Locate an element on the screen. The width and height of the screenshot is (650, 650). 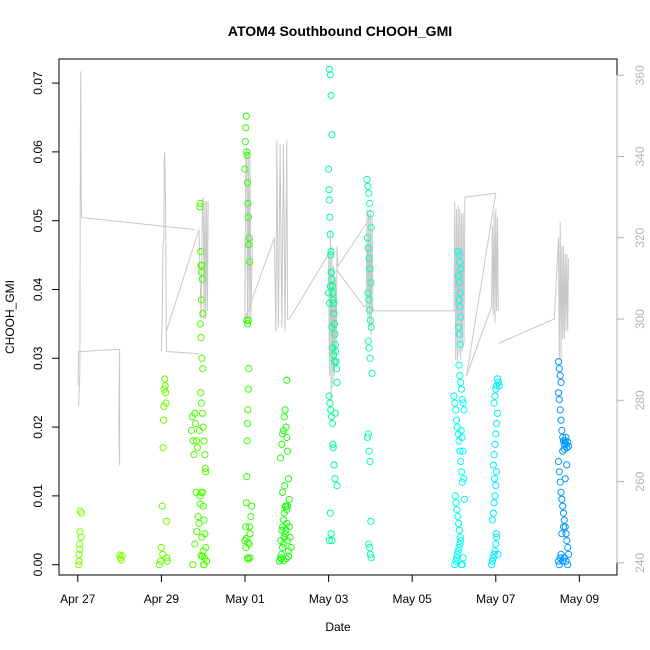
y-tick-label: 0.07 is located at coordinates (38, 83).